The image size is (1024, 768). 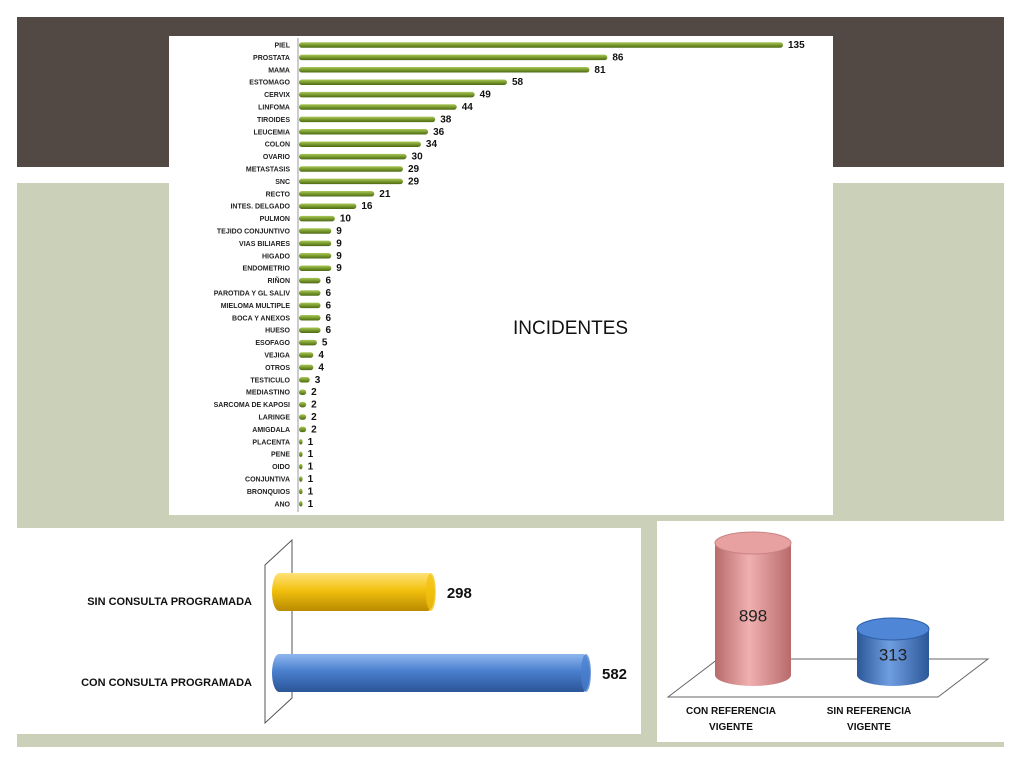 I want to click on value-label-cervix: 49, so click(x=486, y=95).